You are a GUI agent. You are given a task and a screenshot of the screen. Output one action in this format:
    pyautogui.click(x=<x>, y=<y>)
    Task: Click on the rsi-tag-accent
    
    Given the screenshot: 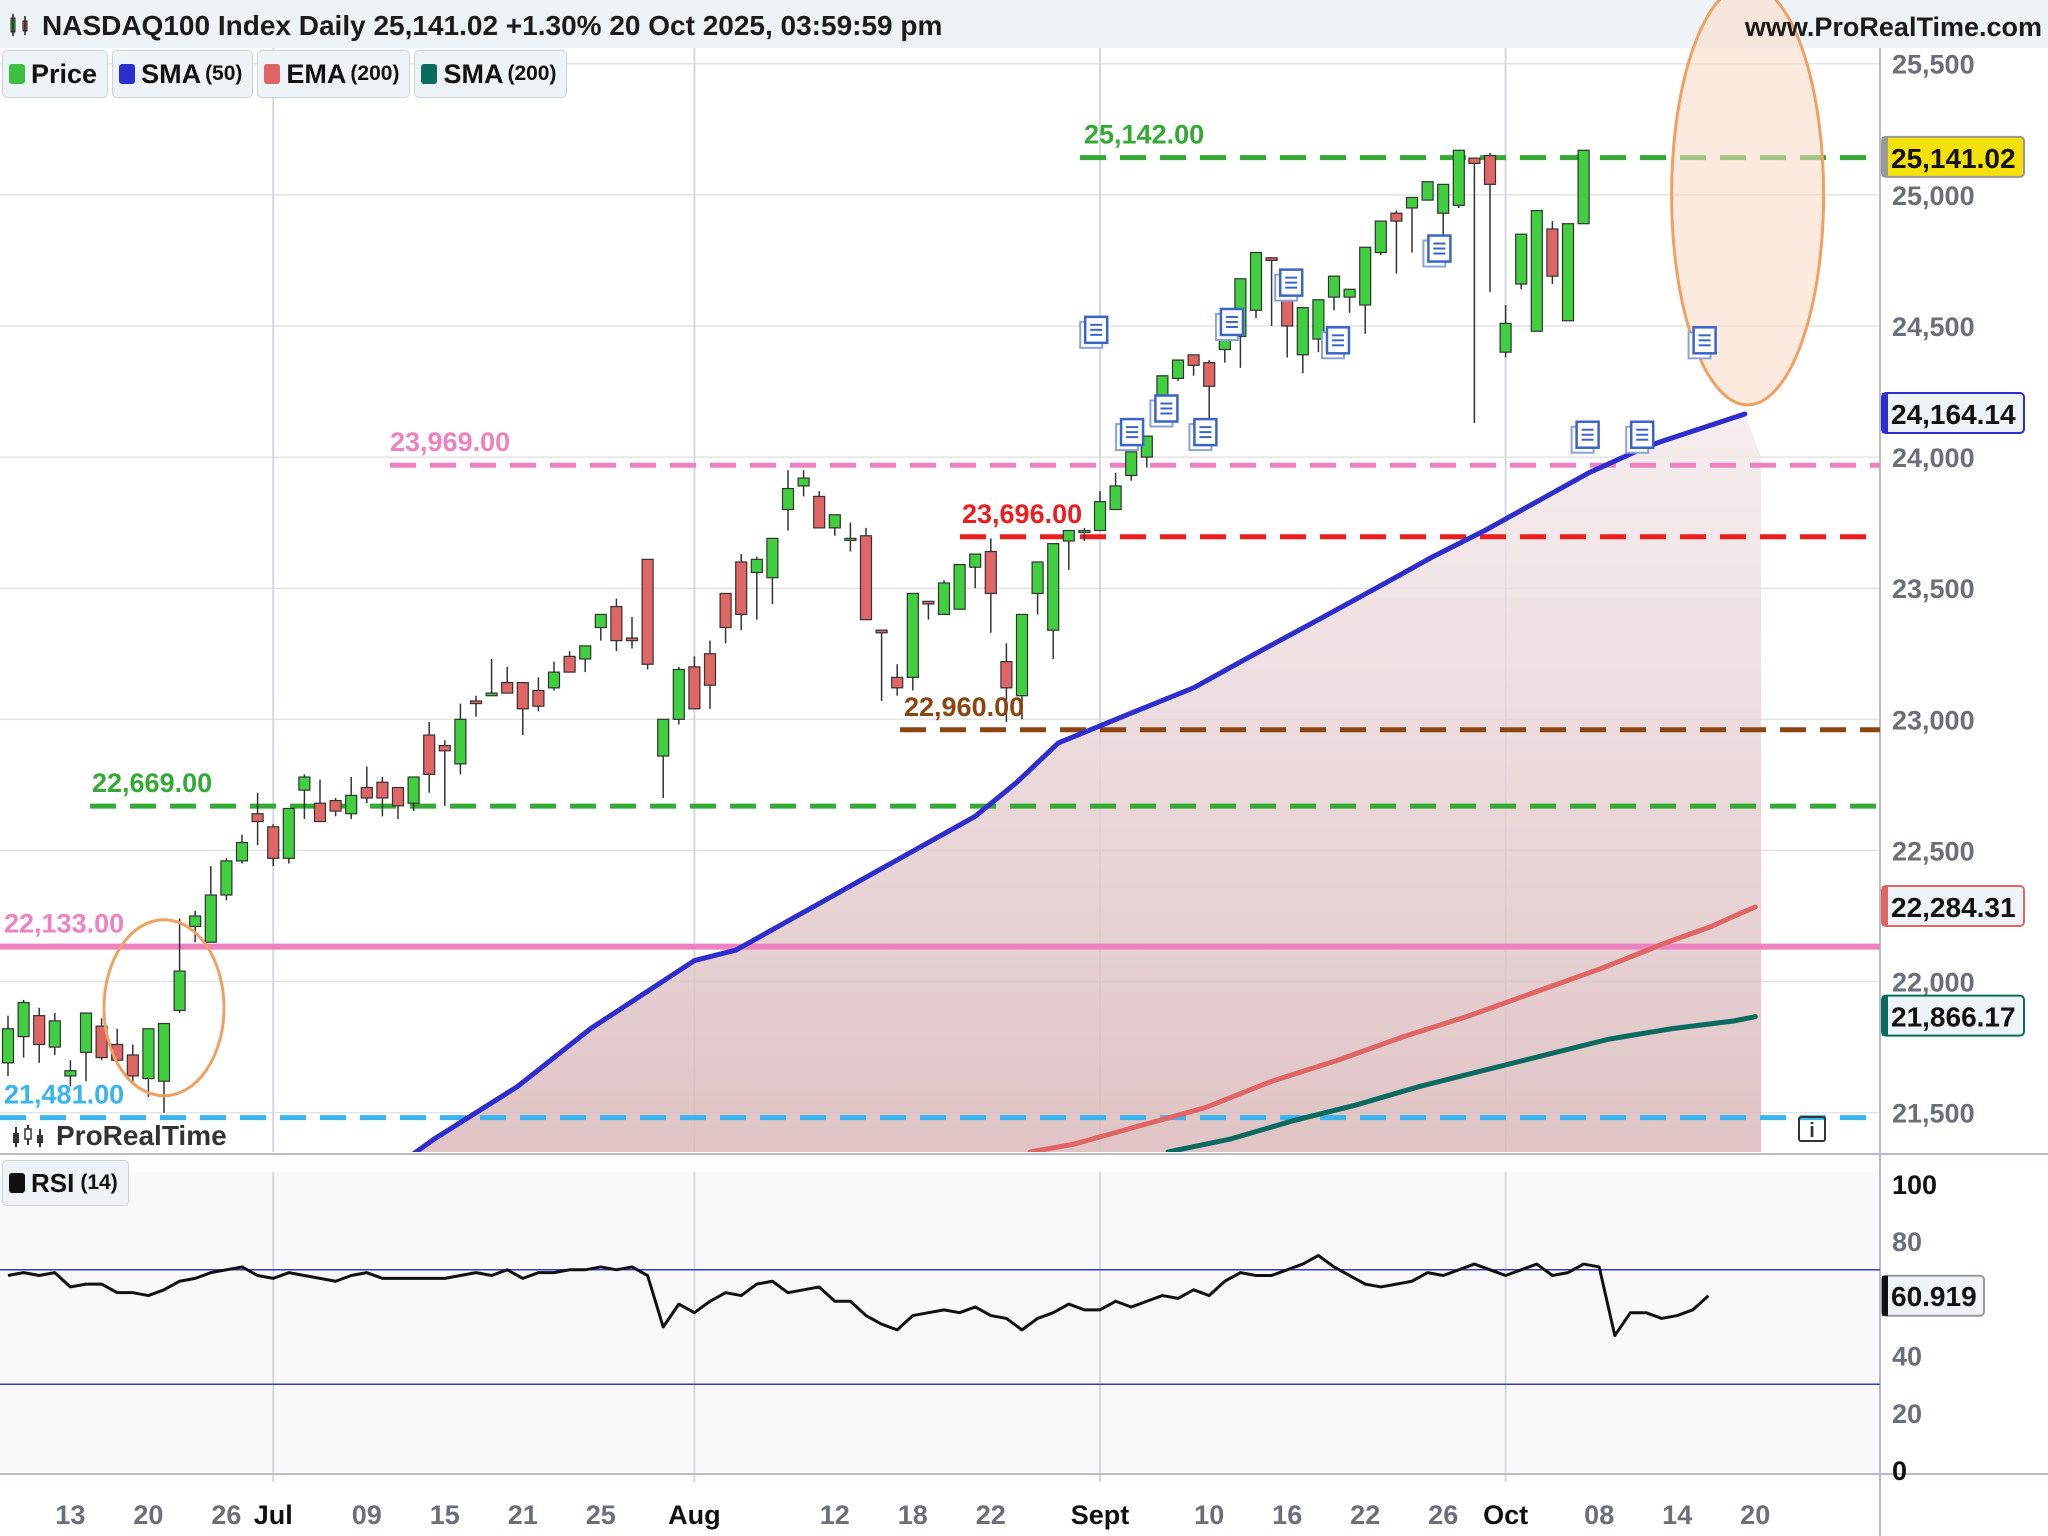 What is the action you would take?
    pyautogui.click(x=1885, y=1295)
    